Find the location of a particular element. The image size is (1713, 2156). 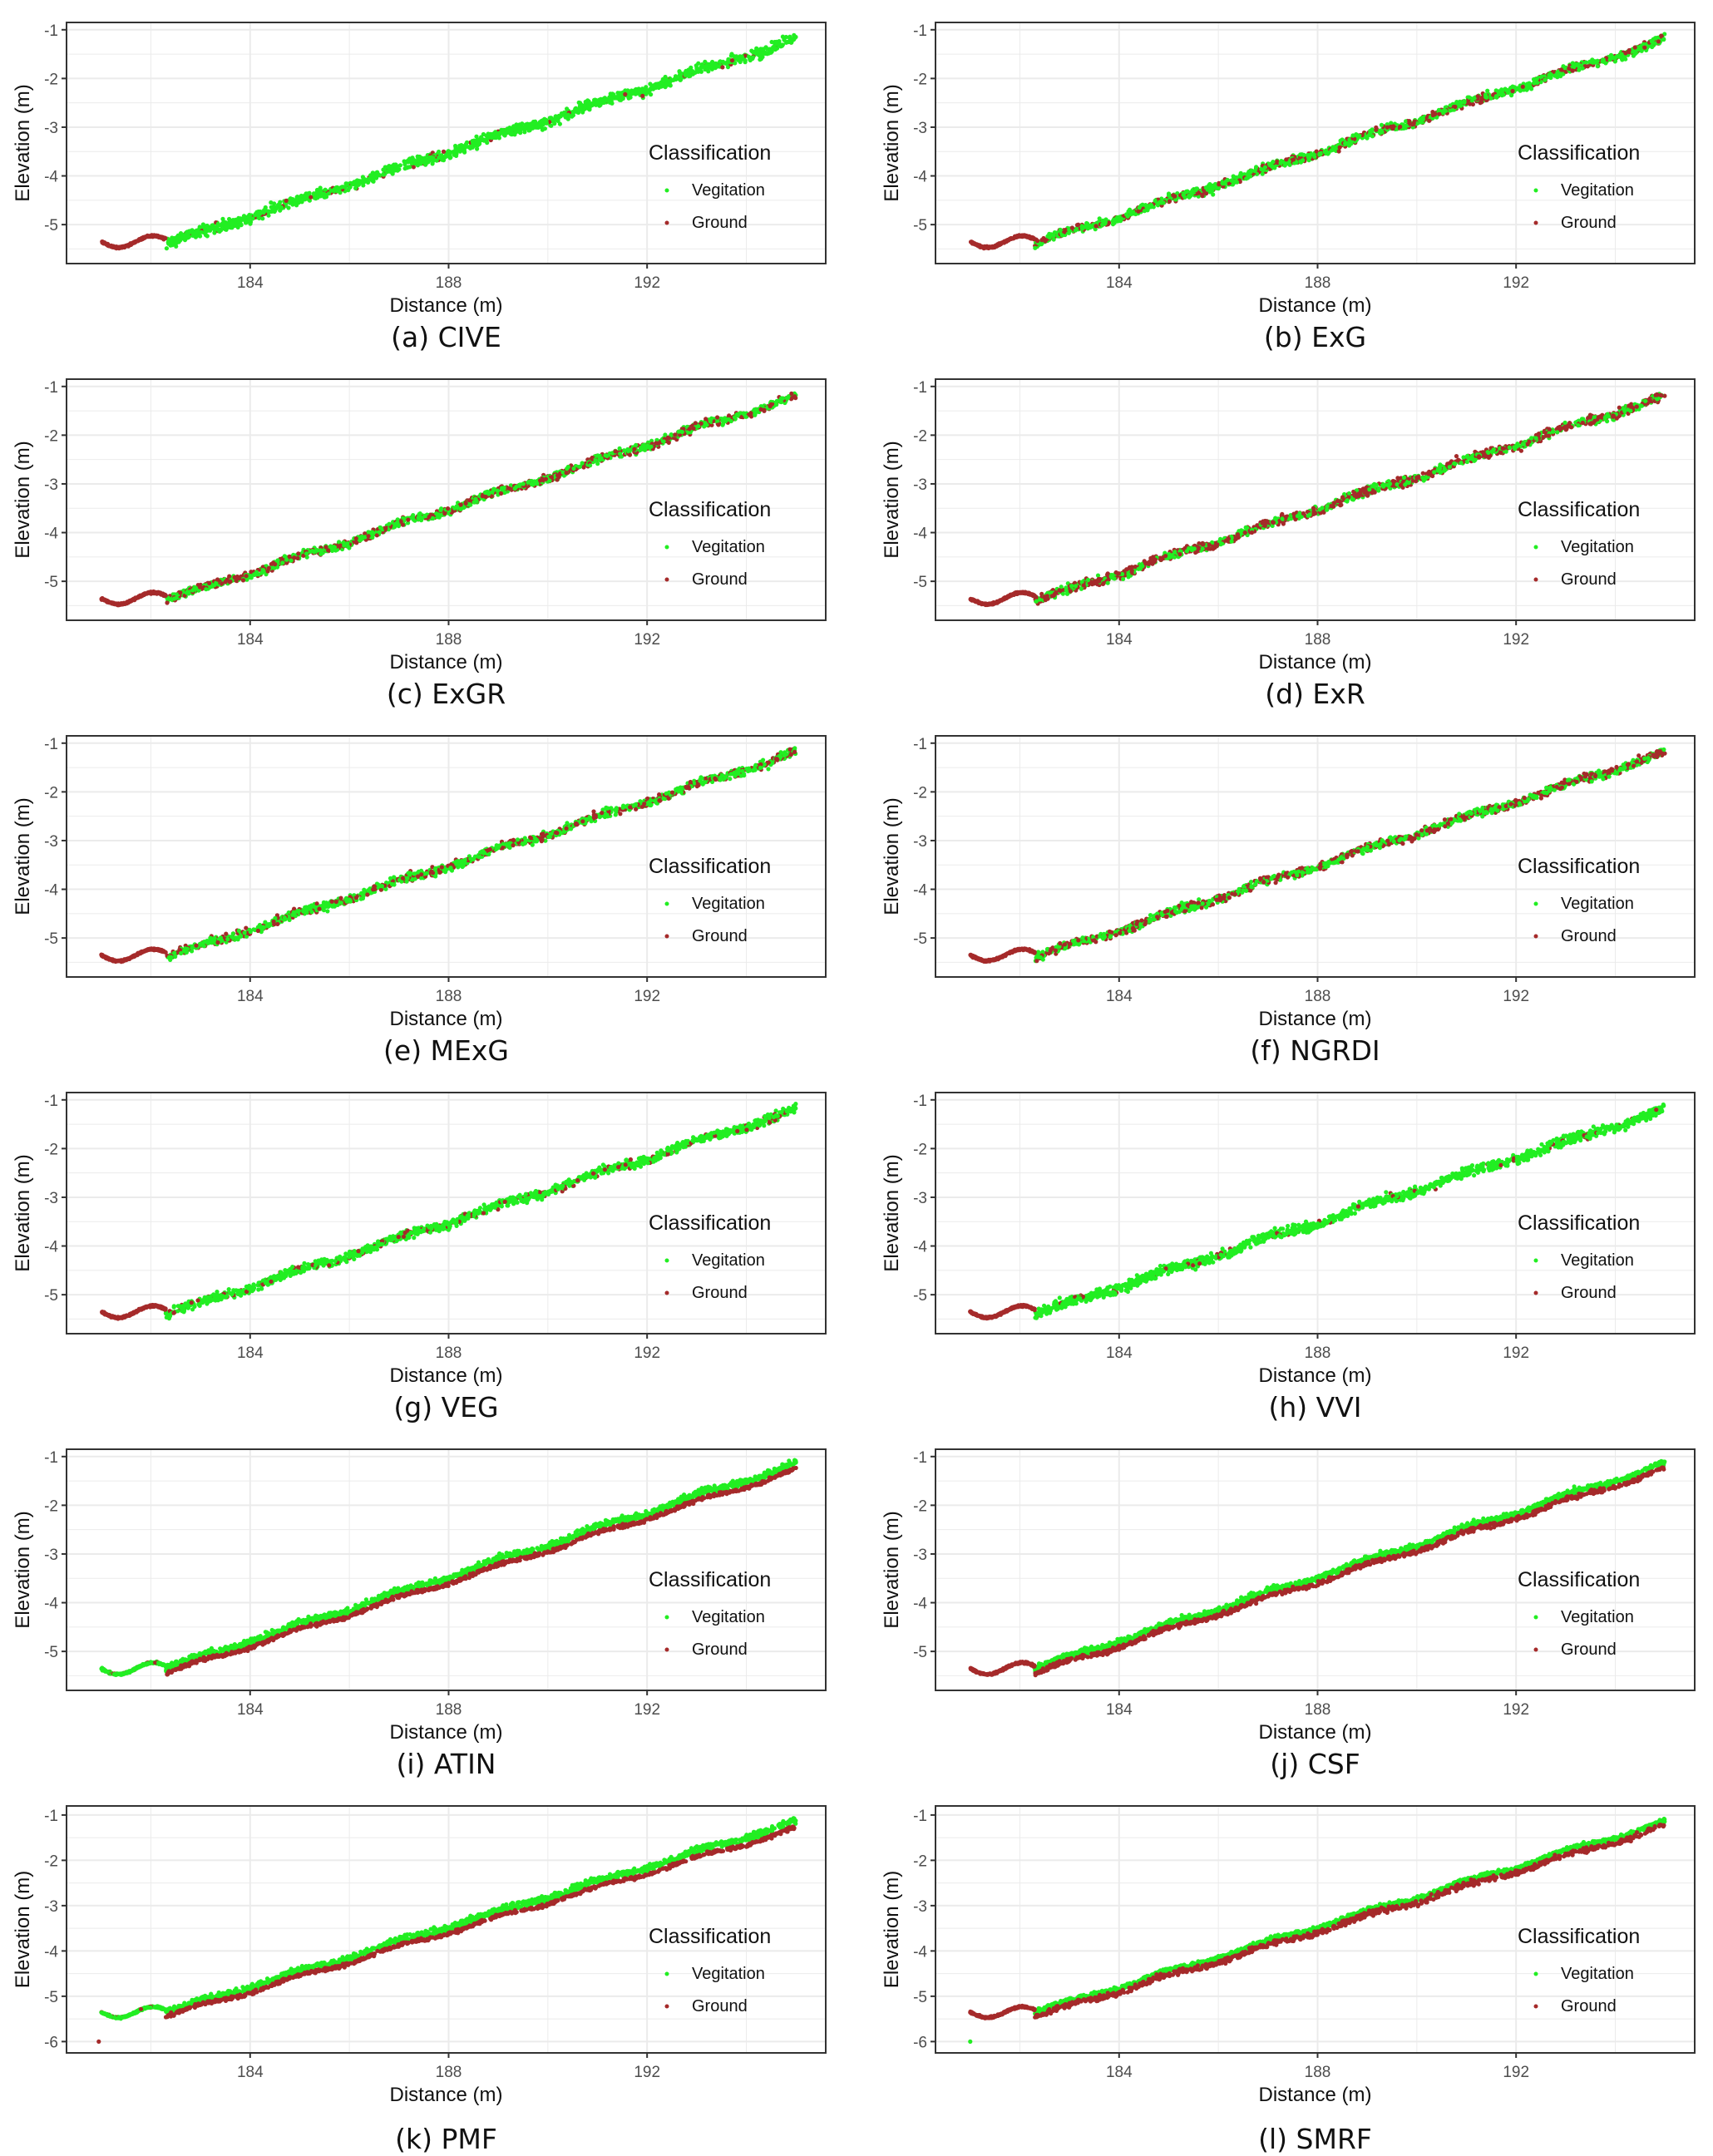

x-tick-label: 188 is located at coordinates (449, 283).